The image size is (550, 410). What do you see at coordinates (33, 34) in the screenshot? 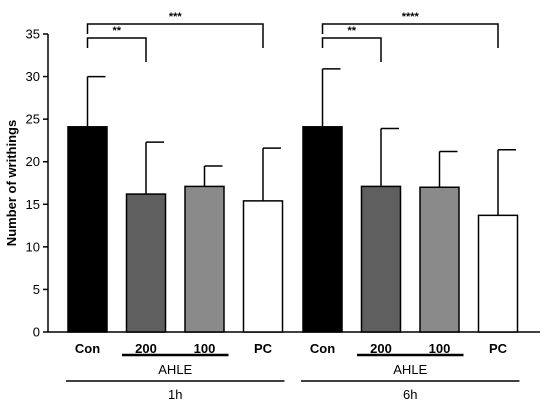
I see `y-tick-label: 35` at bounding box center [33, 34].